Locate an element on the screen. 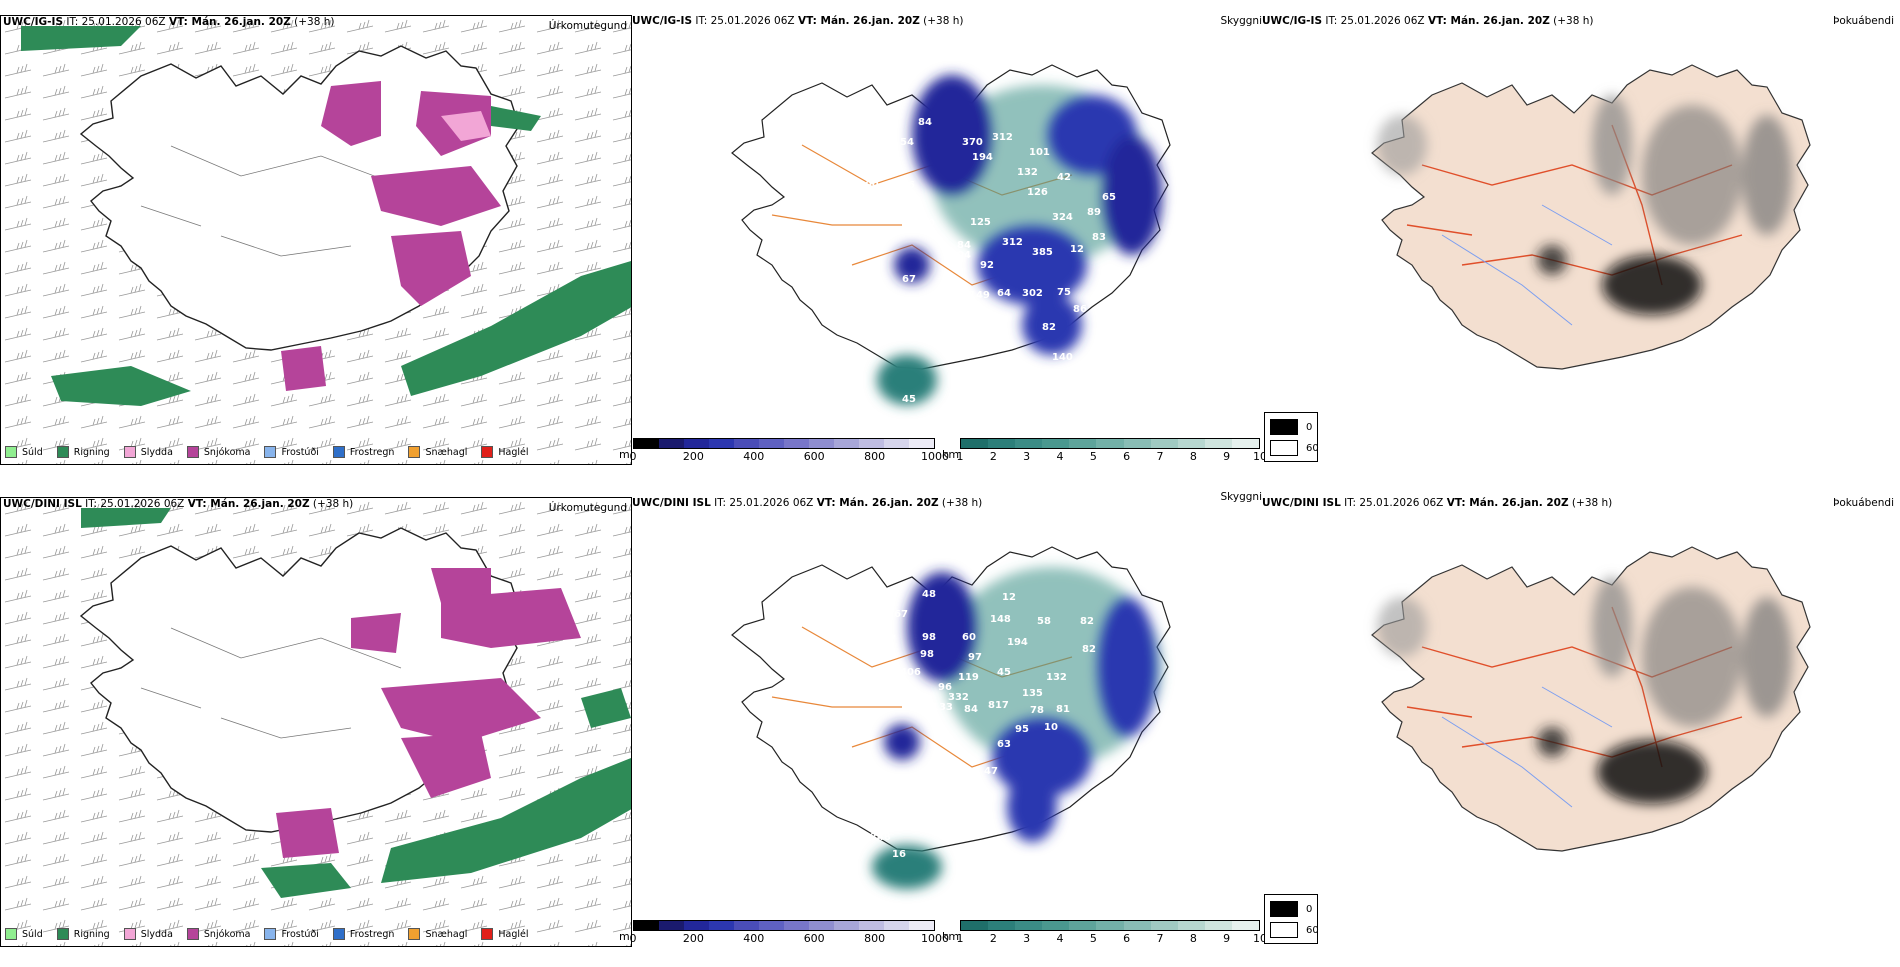 This screenshot has width=1900, height=967. snow-depth-label: 63 is located at coordinates (1004, 744).